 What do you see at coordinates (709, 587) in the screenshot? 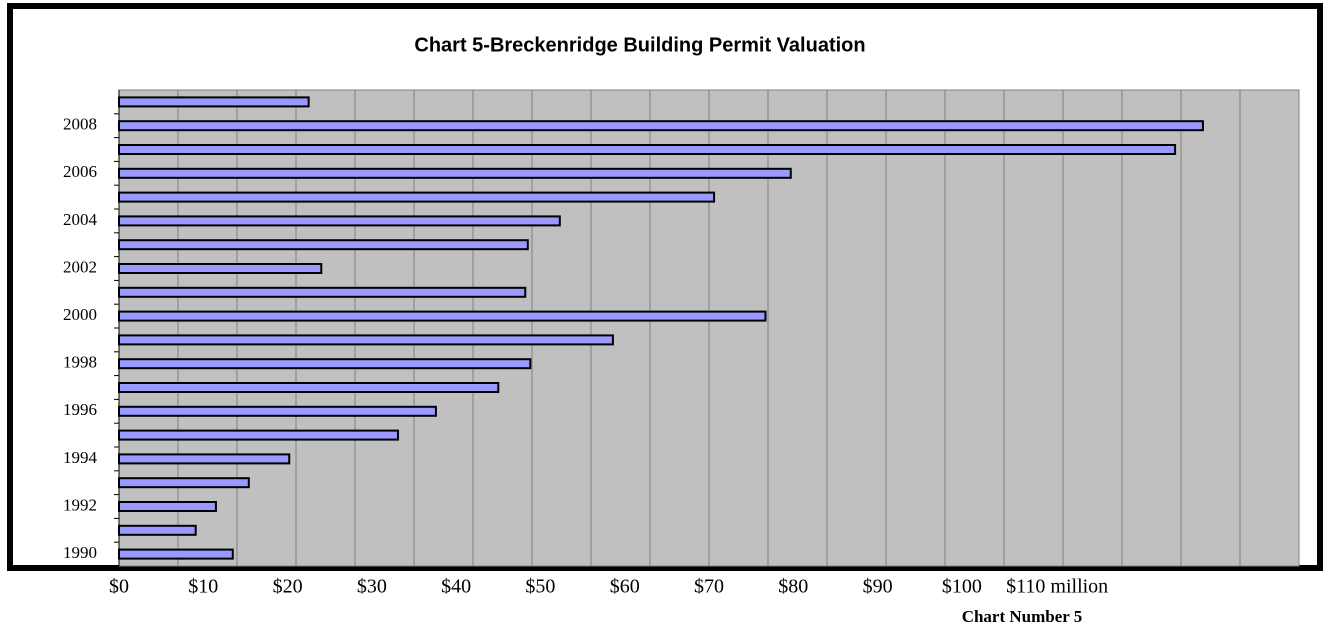
I see `x-tick-label: $70` at bounding box center [709, 587].